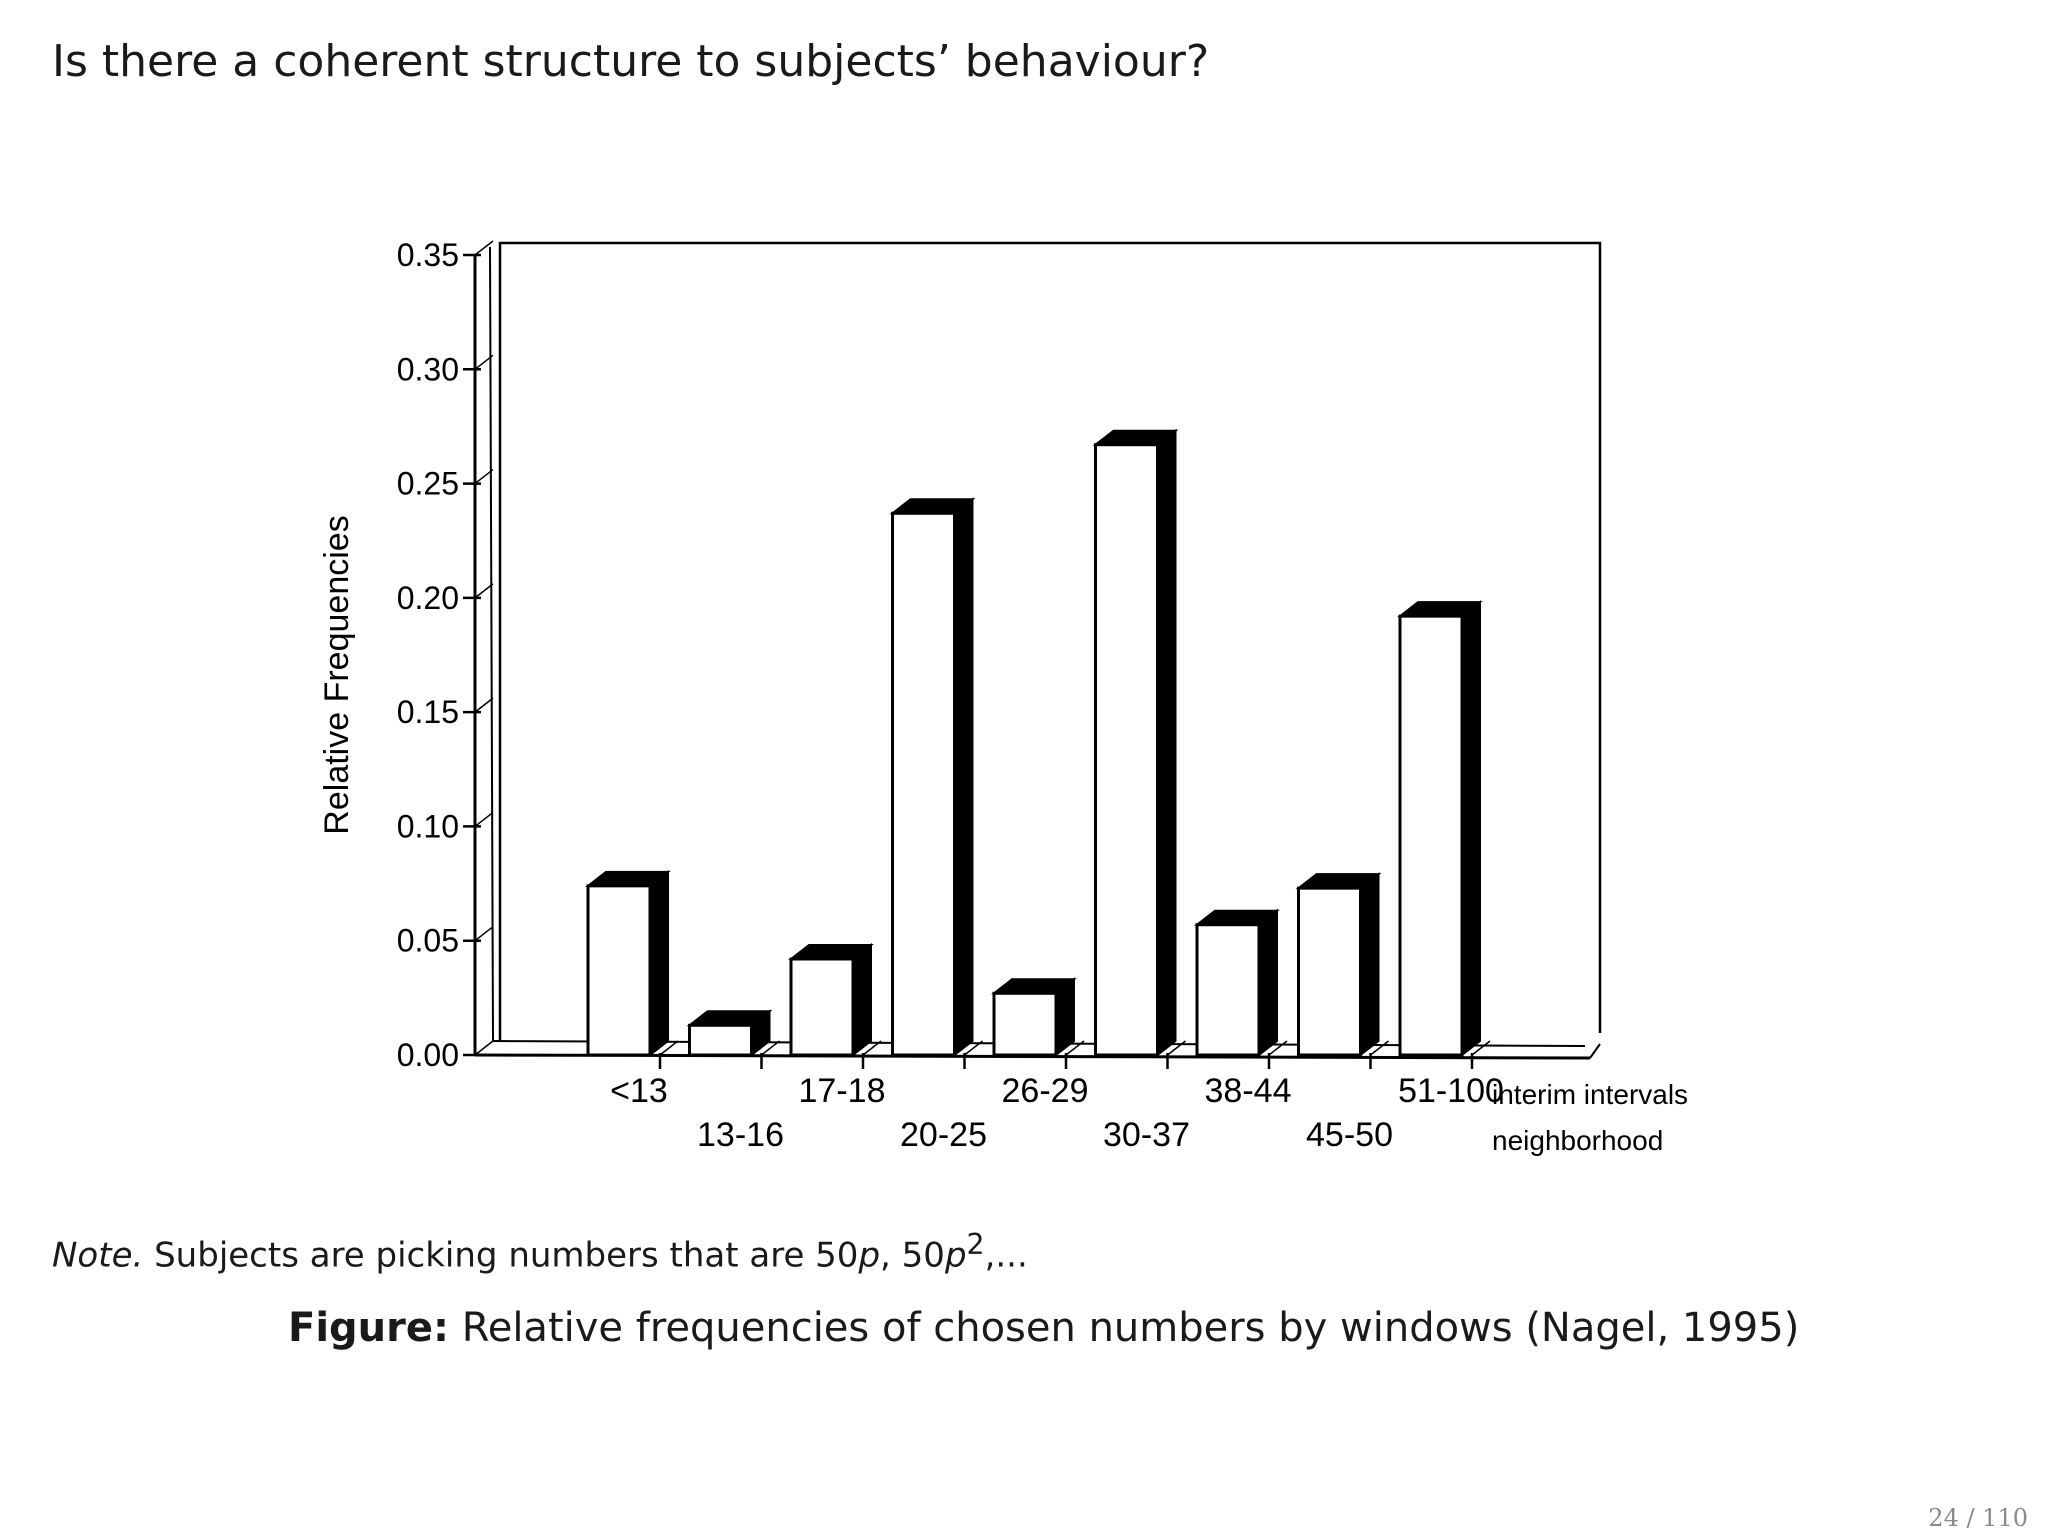 This screenshot has width=2048, height=1536. I want to click on y-tick-label: 0.00, so click(428, 1055).